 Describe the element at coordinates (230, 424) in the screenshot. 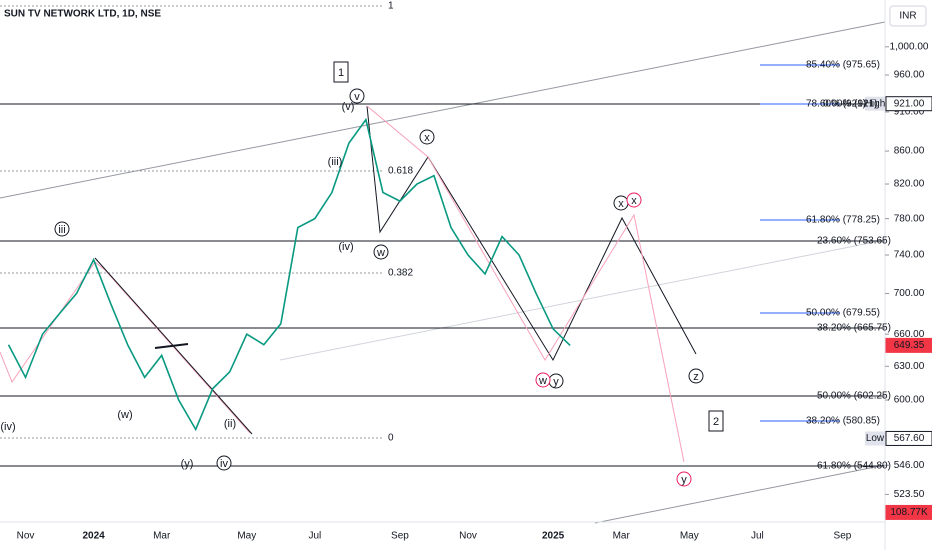

I see `wave-label: (ii)` at that location.